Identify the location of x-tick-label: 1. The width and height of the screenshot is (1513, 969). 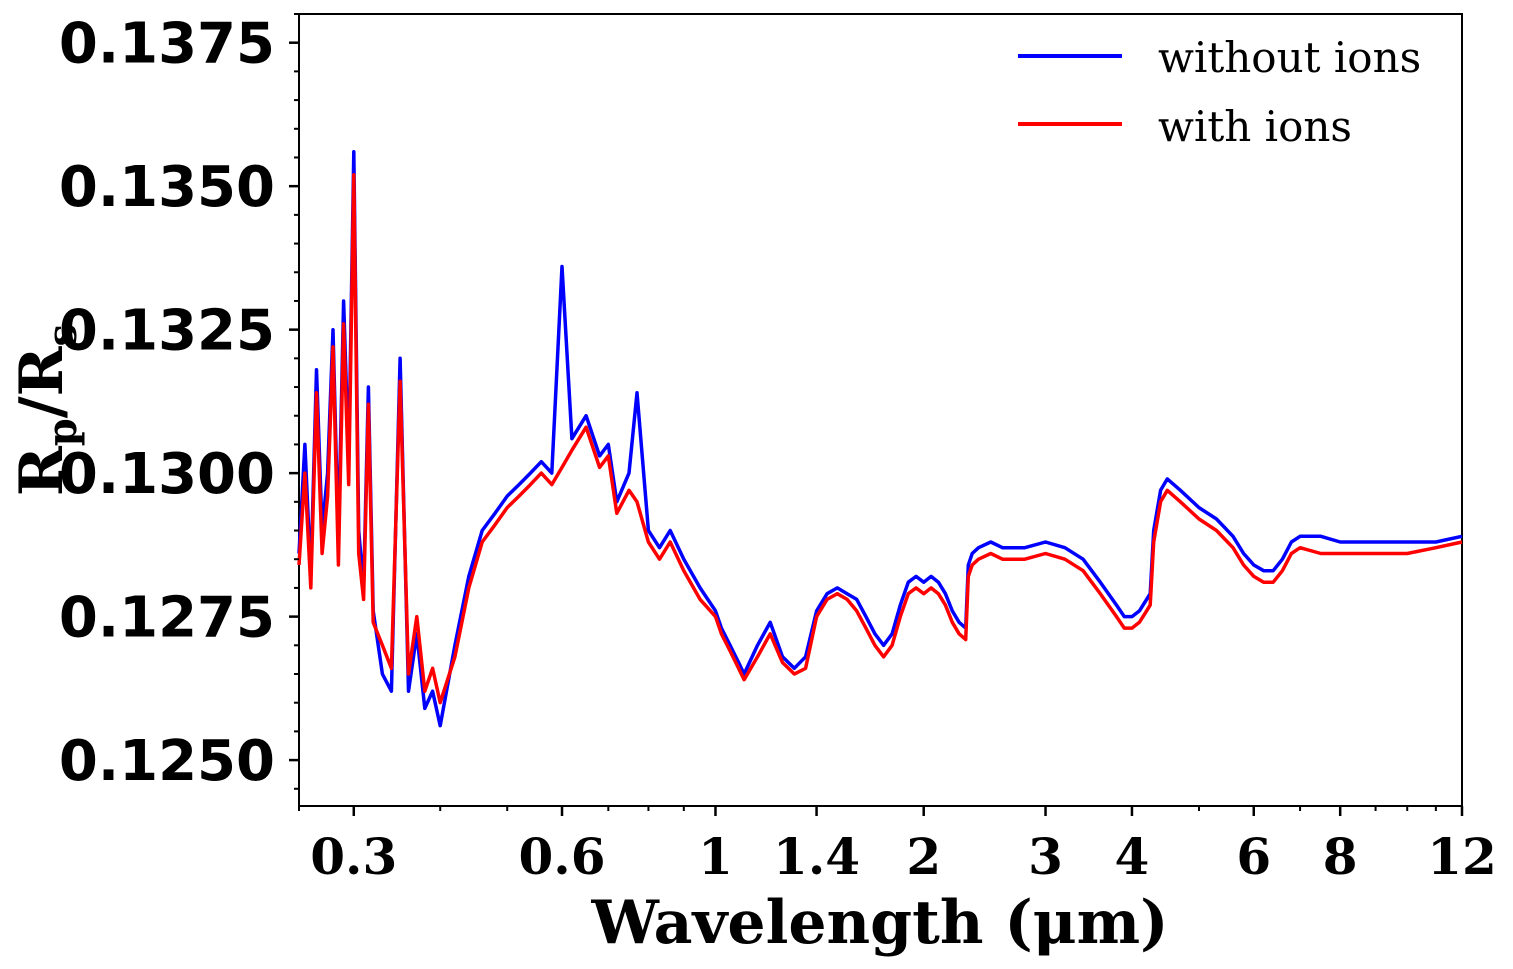
(715, 856).